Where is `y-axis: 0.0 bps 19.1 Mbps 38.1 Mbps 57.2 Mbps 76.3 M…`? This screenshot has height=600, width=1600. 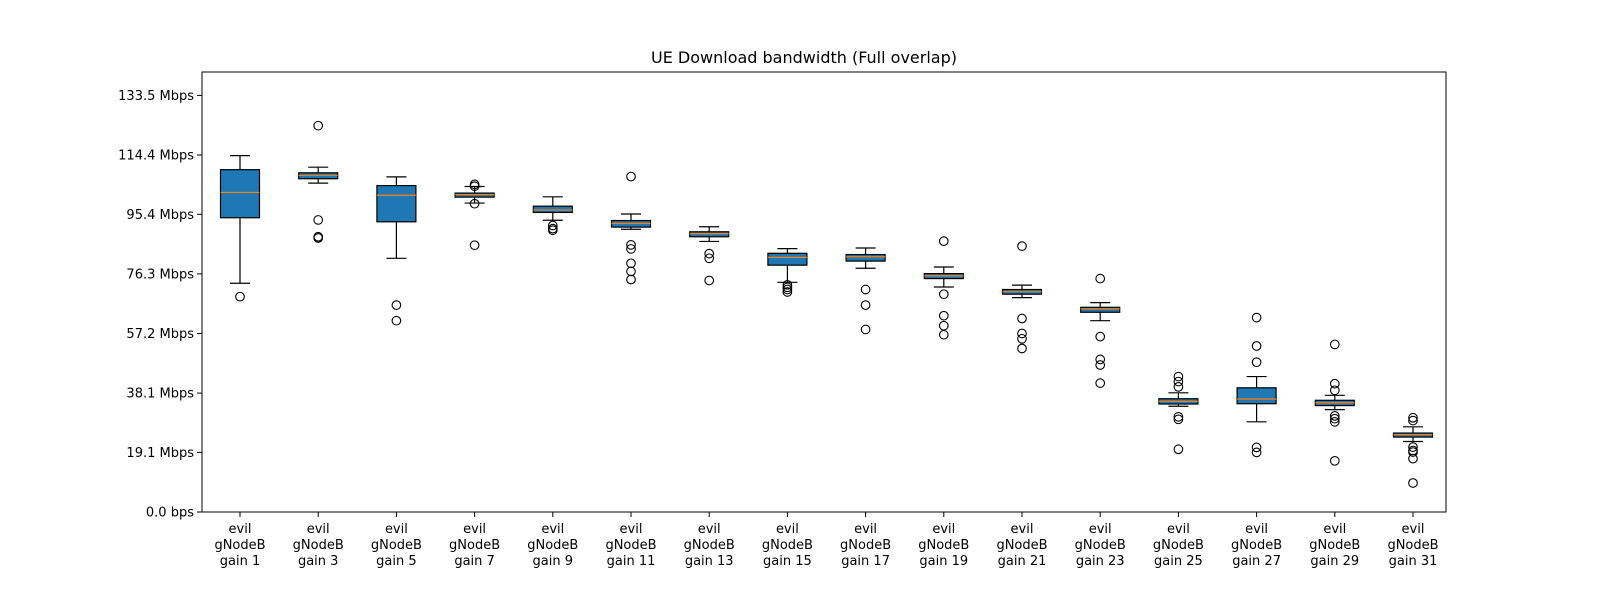 y-axis: 0.0 bps 19.1 Mbps 38.1 Mbps 57.2 Mbps 76.3 M… is located at coordinates (160, 305).